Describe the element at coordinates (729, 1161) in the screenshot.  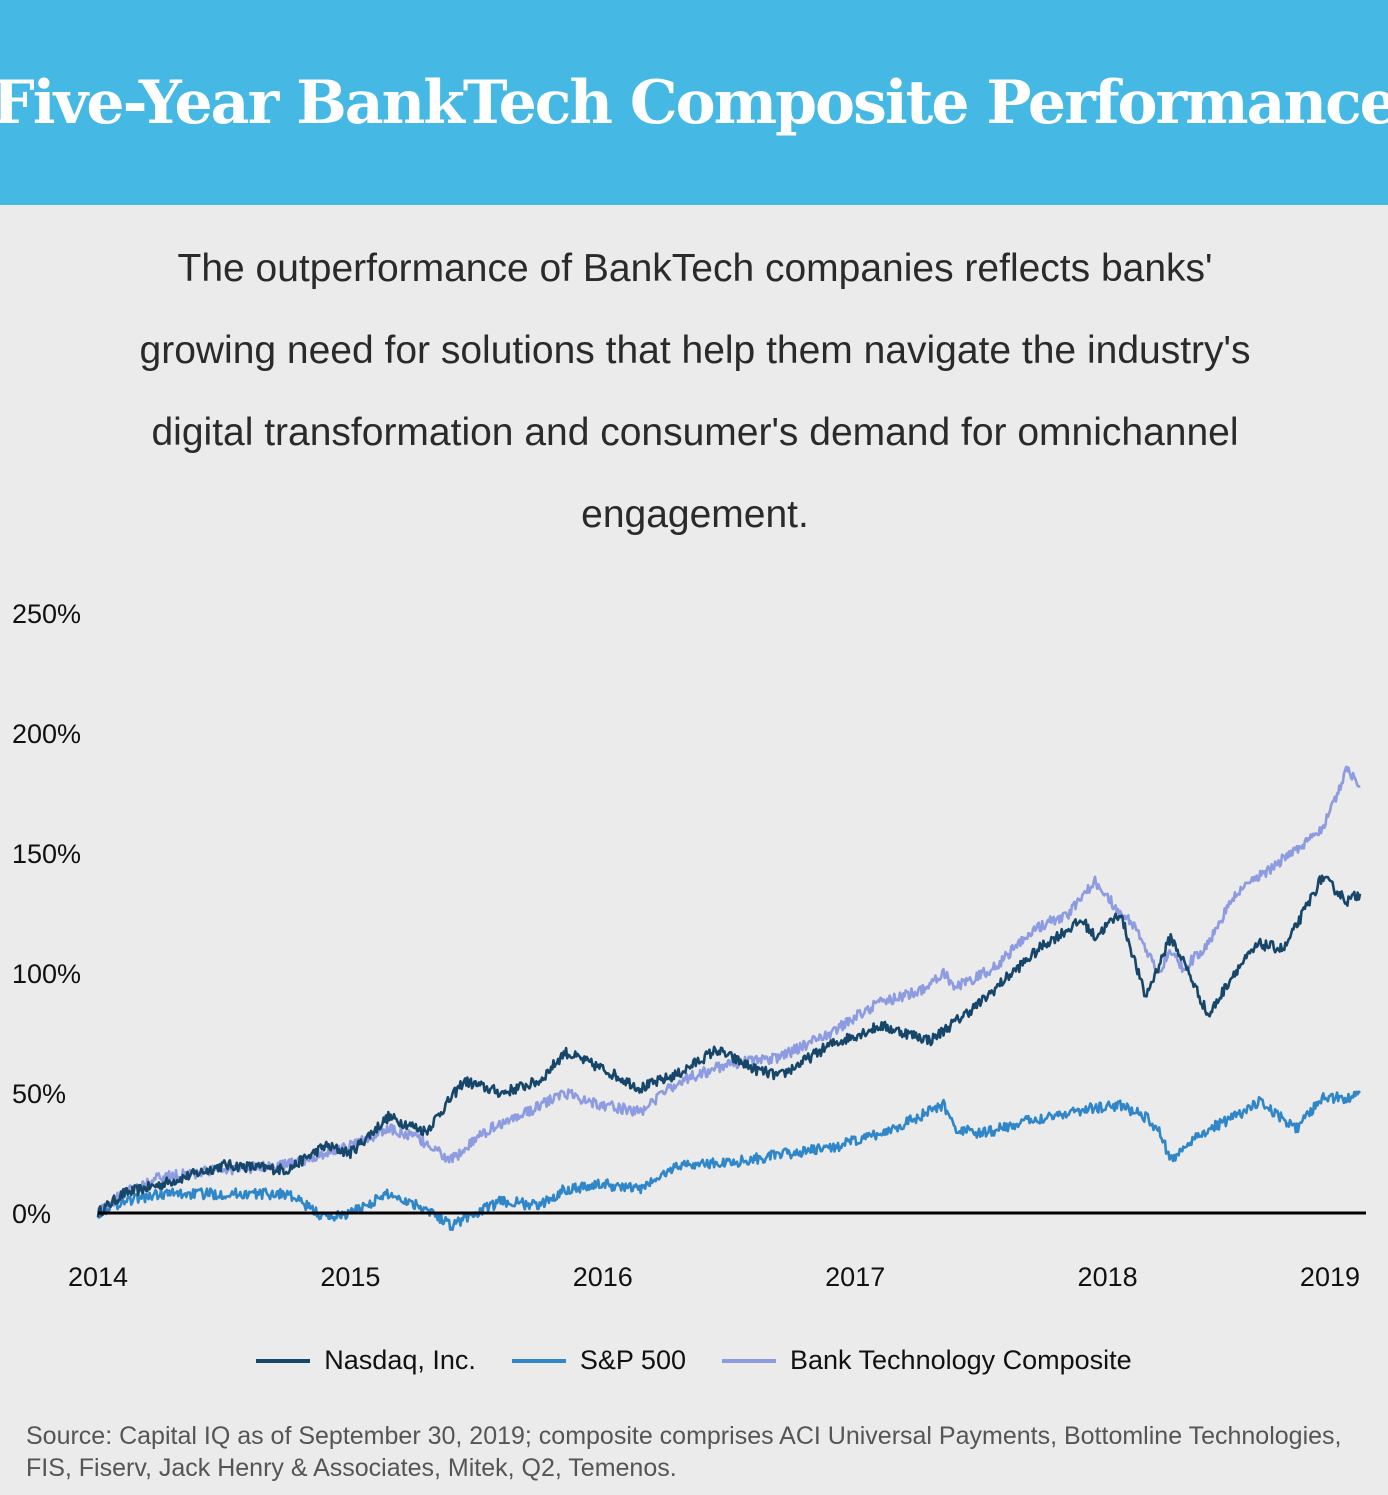
I see `series-line-sp500` at that location.